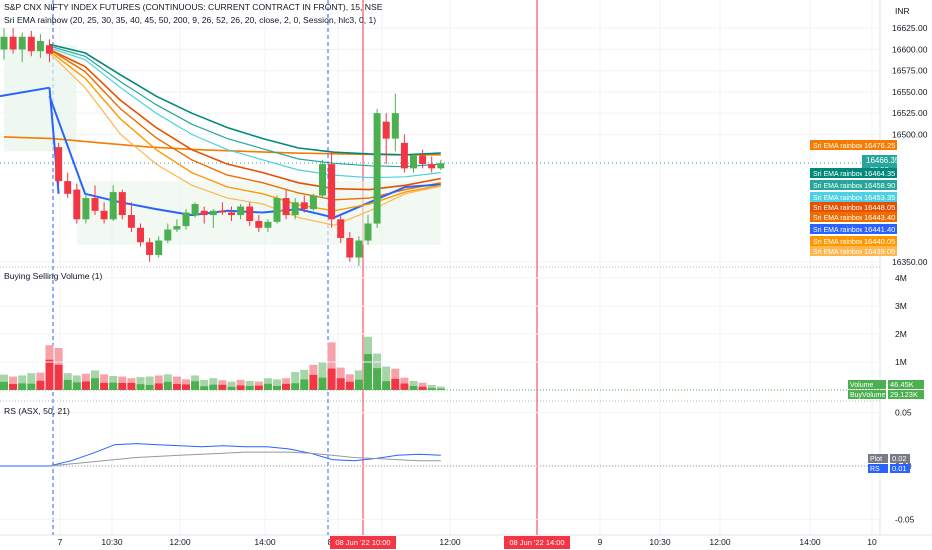  What do you see at coordinates (905, 519) in the screenshot?
I see `rs-axis-tick-2: -0.05` at bounding box center [905, 519].